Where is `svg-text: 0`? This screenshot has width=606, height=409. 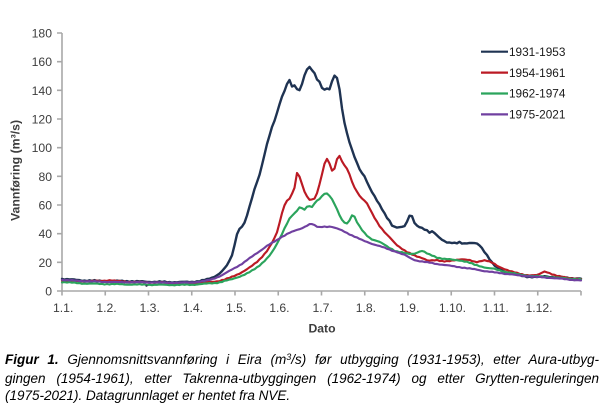 svg-text: 0 is located at coordinates (48, 292).